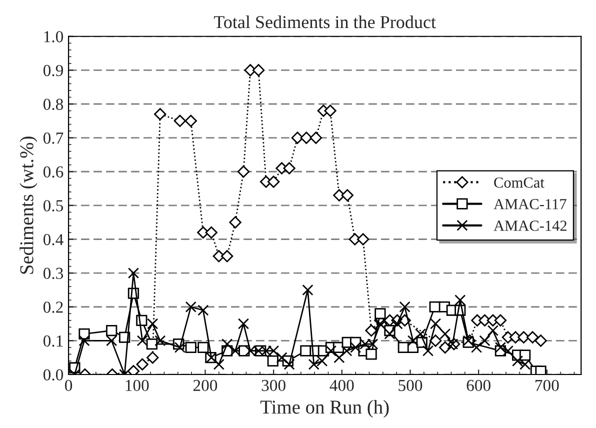 Image resolution: width=596 pixels, height=428 pixels. Describe the element at coordinates (137, 386) in the screenshot. I see `x-tick-label: 100` at that location.